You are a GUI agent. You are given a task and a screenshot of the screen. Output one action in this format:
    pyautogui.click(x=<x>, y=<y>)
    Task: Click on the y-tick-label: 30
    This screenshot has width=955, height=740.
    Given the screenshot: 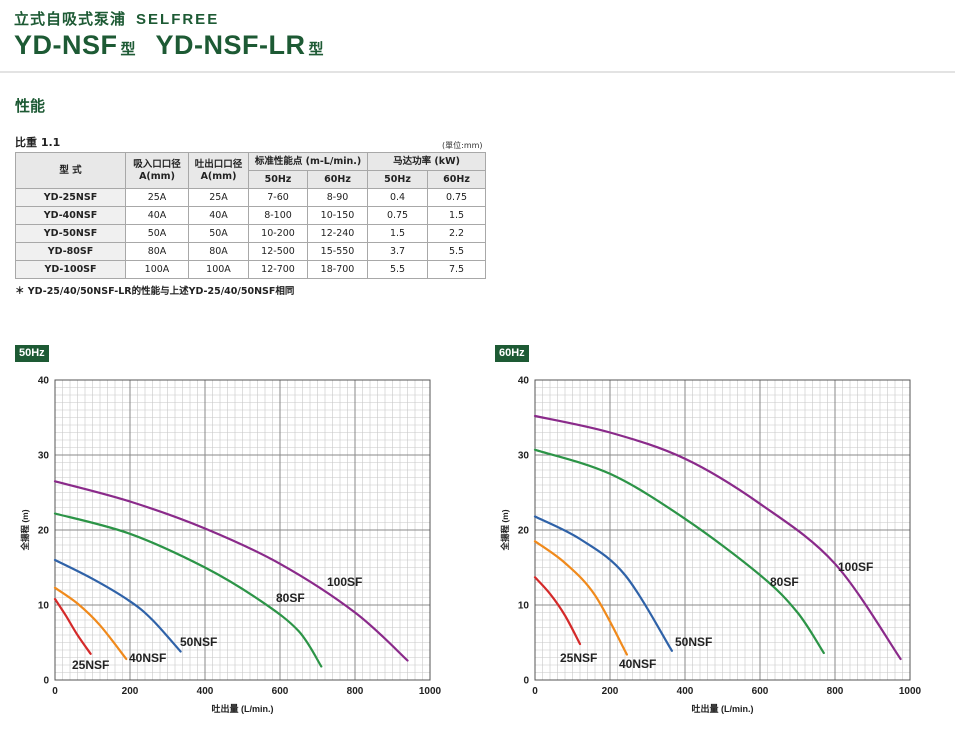 What is the action you would take?
    pyautogui.click(x=524, y=456)
    